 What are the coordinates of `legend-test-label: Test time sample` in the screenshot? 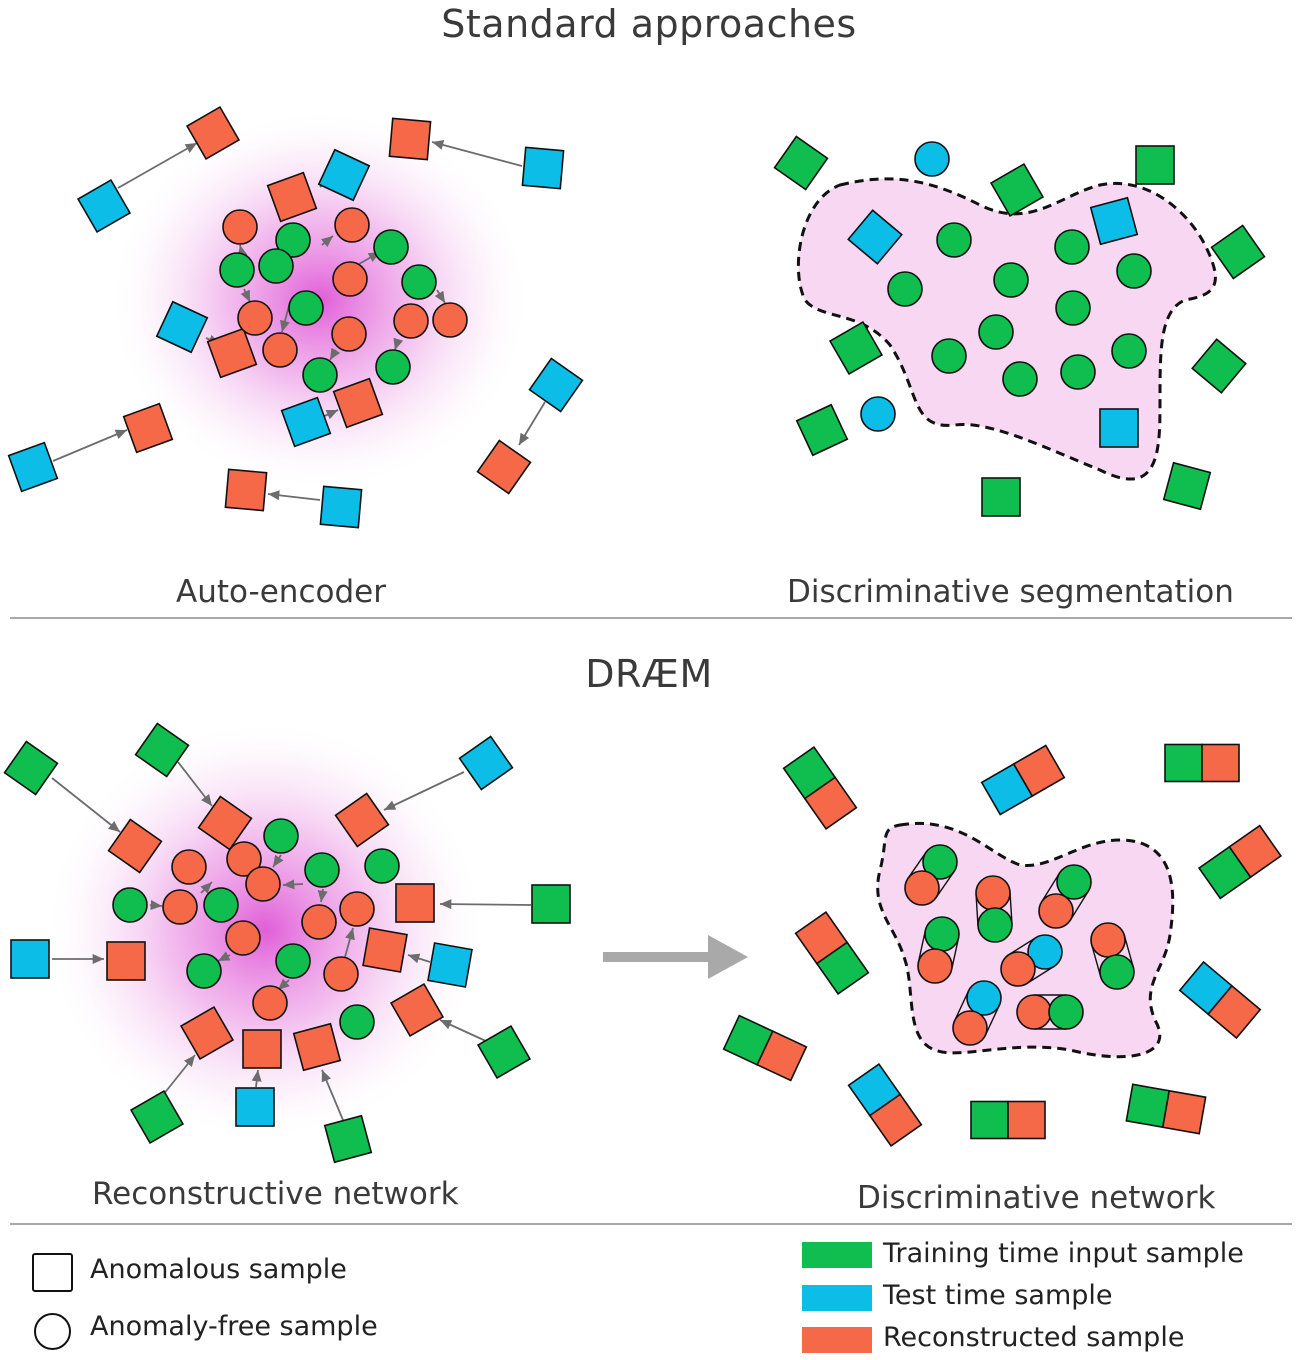 It's located at (998, 1295).